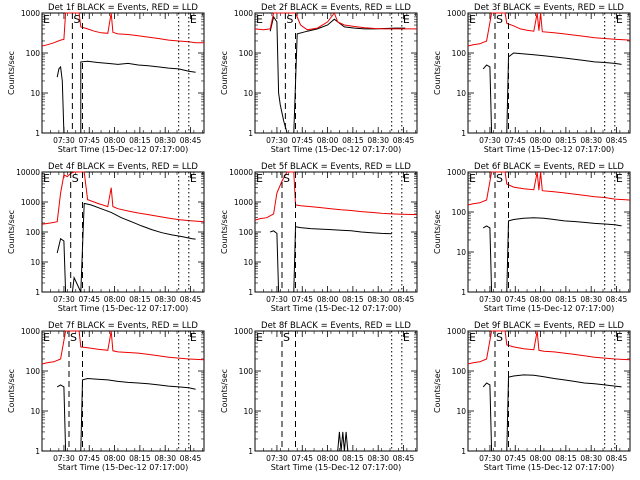 Image resolution: width=640 pixels, height=480 pixels. I want to click on chart-title: Det 7f BLACK = Events, RED = LLD, so click(123, 326).